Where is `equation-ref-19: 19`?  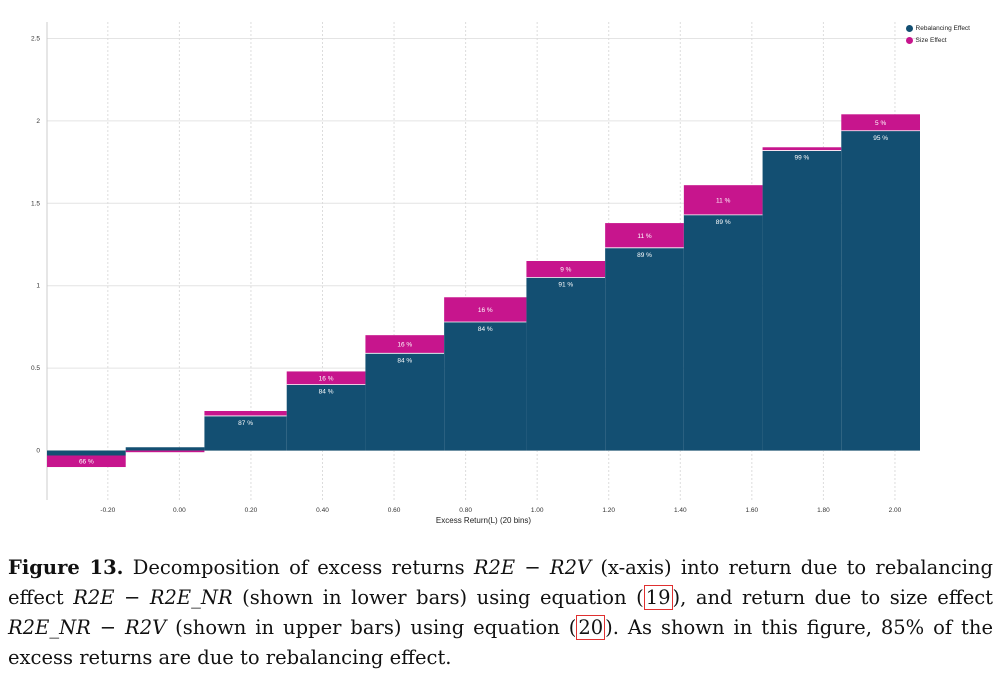 equation-ref-19: 19 is located at coordinates (658, 597).